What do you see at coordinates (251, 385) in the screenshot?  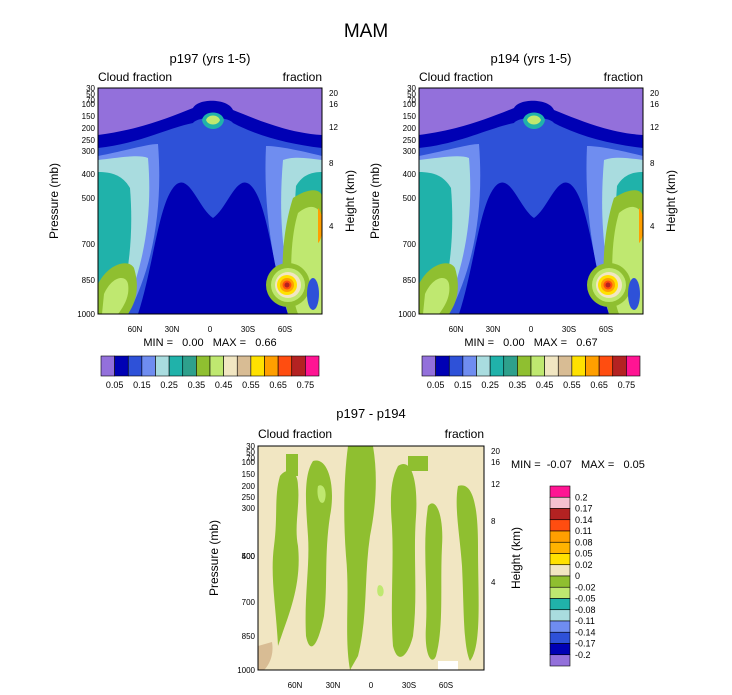 I see `colorbar-label: 0.55` at bounding box center [251, 385].